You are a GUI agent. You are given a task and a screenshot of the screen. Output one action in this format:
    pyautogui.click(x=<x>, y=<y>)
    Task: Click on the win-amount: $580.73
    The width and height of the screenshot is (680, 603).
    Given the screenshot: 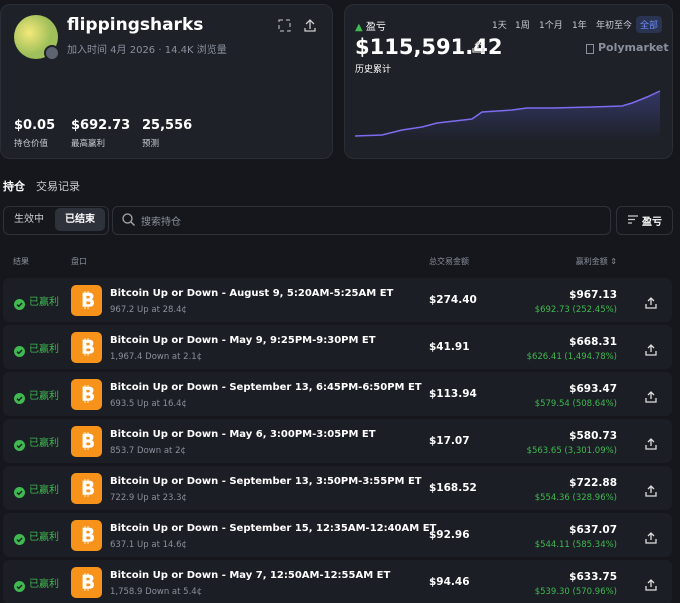 What is the action you would take?
    pyautogui.click(x=593, y=436)
    